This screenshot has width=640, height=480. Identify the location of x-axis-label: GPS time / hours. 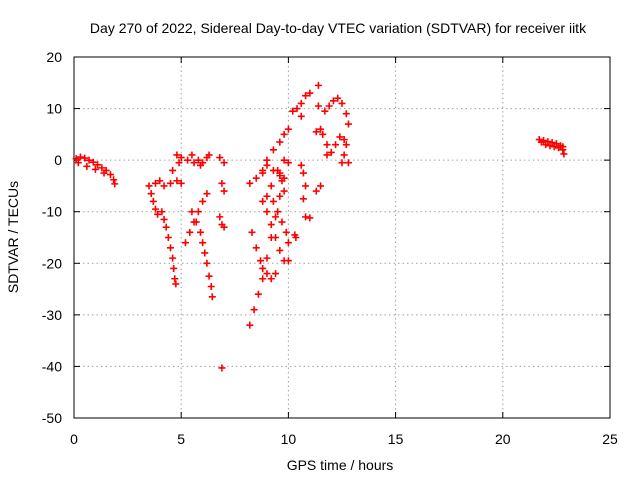
(340, 465).